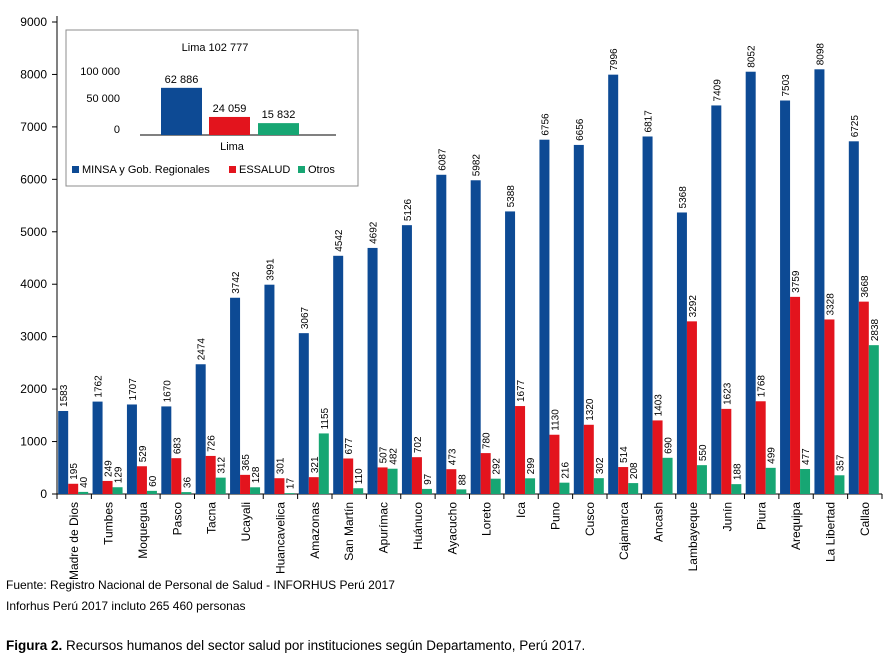  What do you see at coordinates (181, 111) in the screenshot?
I see `inset-bar-minsa` at bounding box center [181, 111].